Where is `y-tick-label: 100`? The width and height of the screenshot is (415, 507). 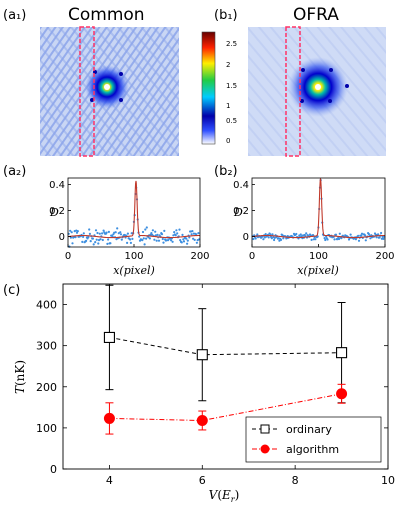 y-tick-label: 100 is located at coordinates (46, 428).